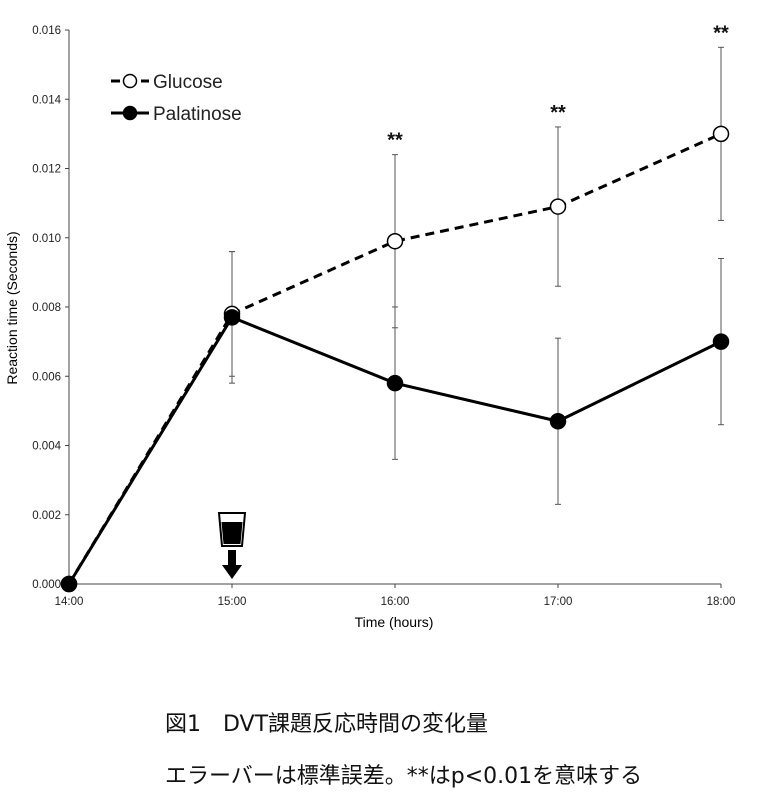 The width and height of the screenshot is (761, 802). Describe the element at coordinates (558, 602) in the screenshot. I see `x-tick-label: 17:00` at that location.